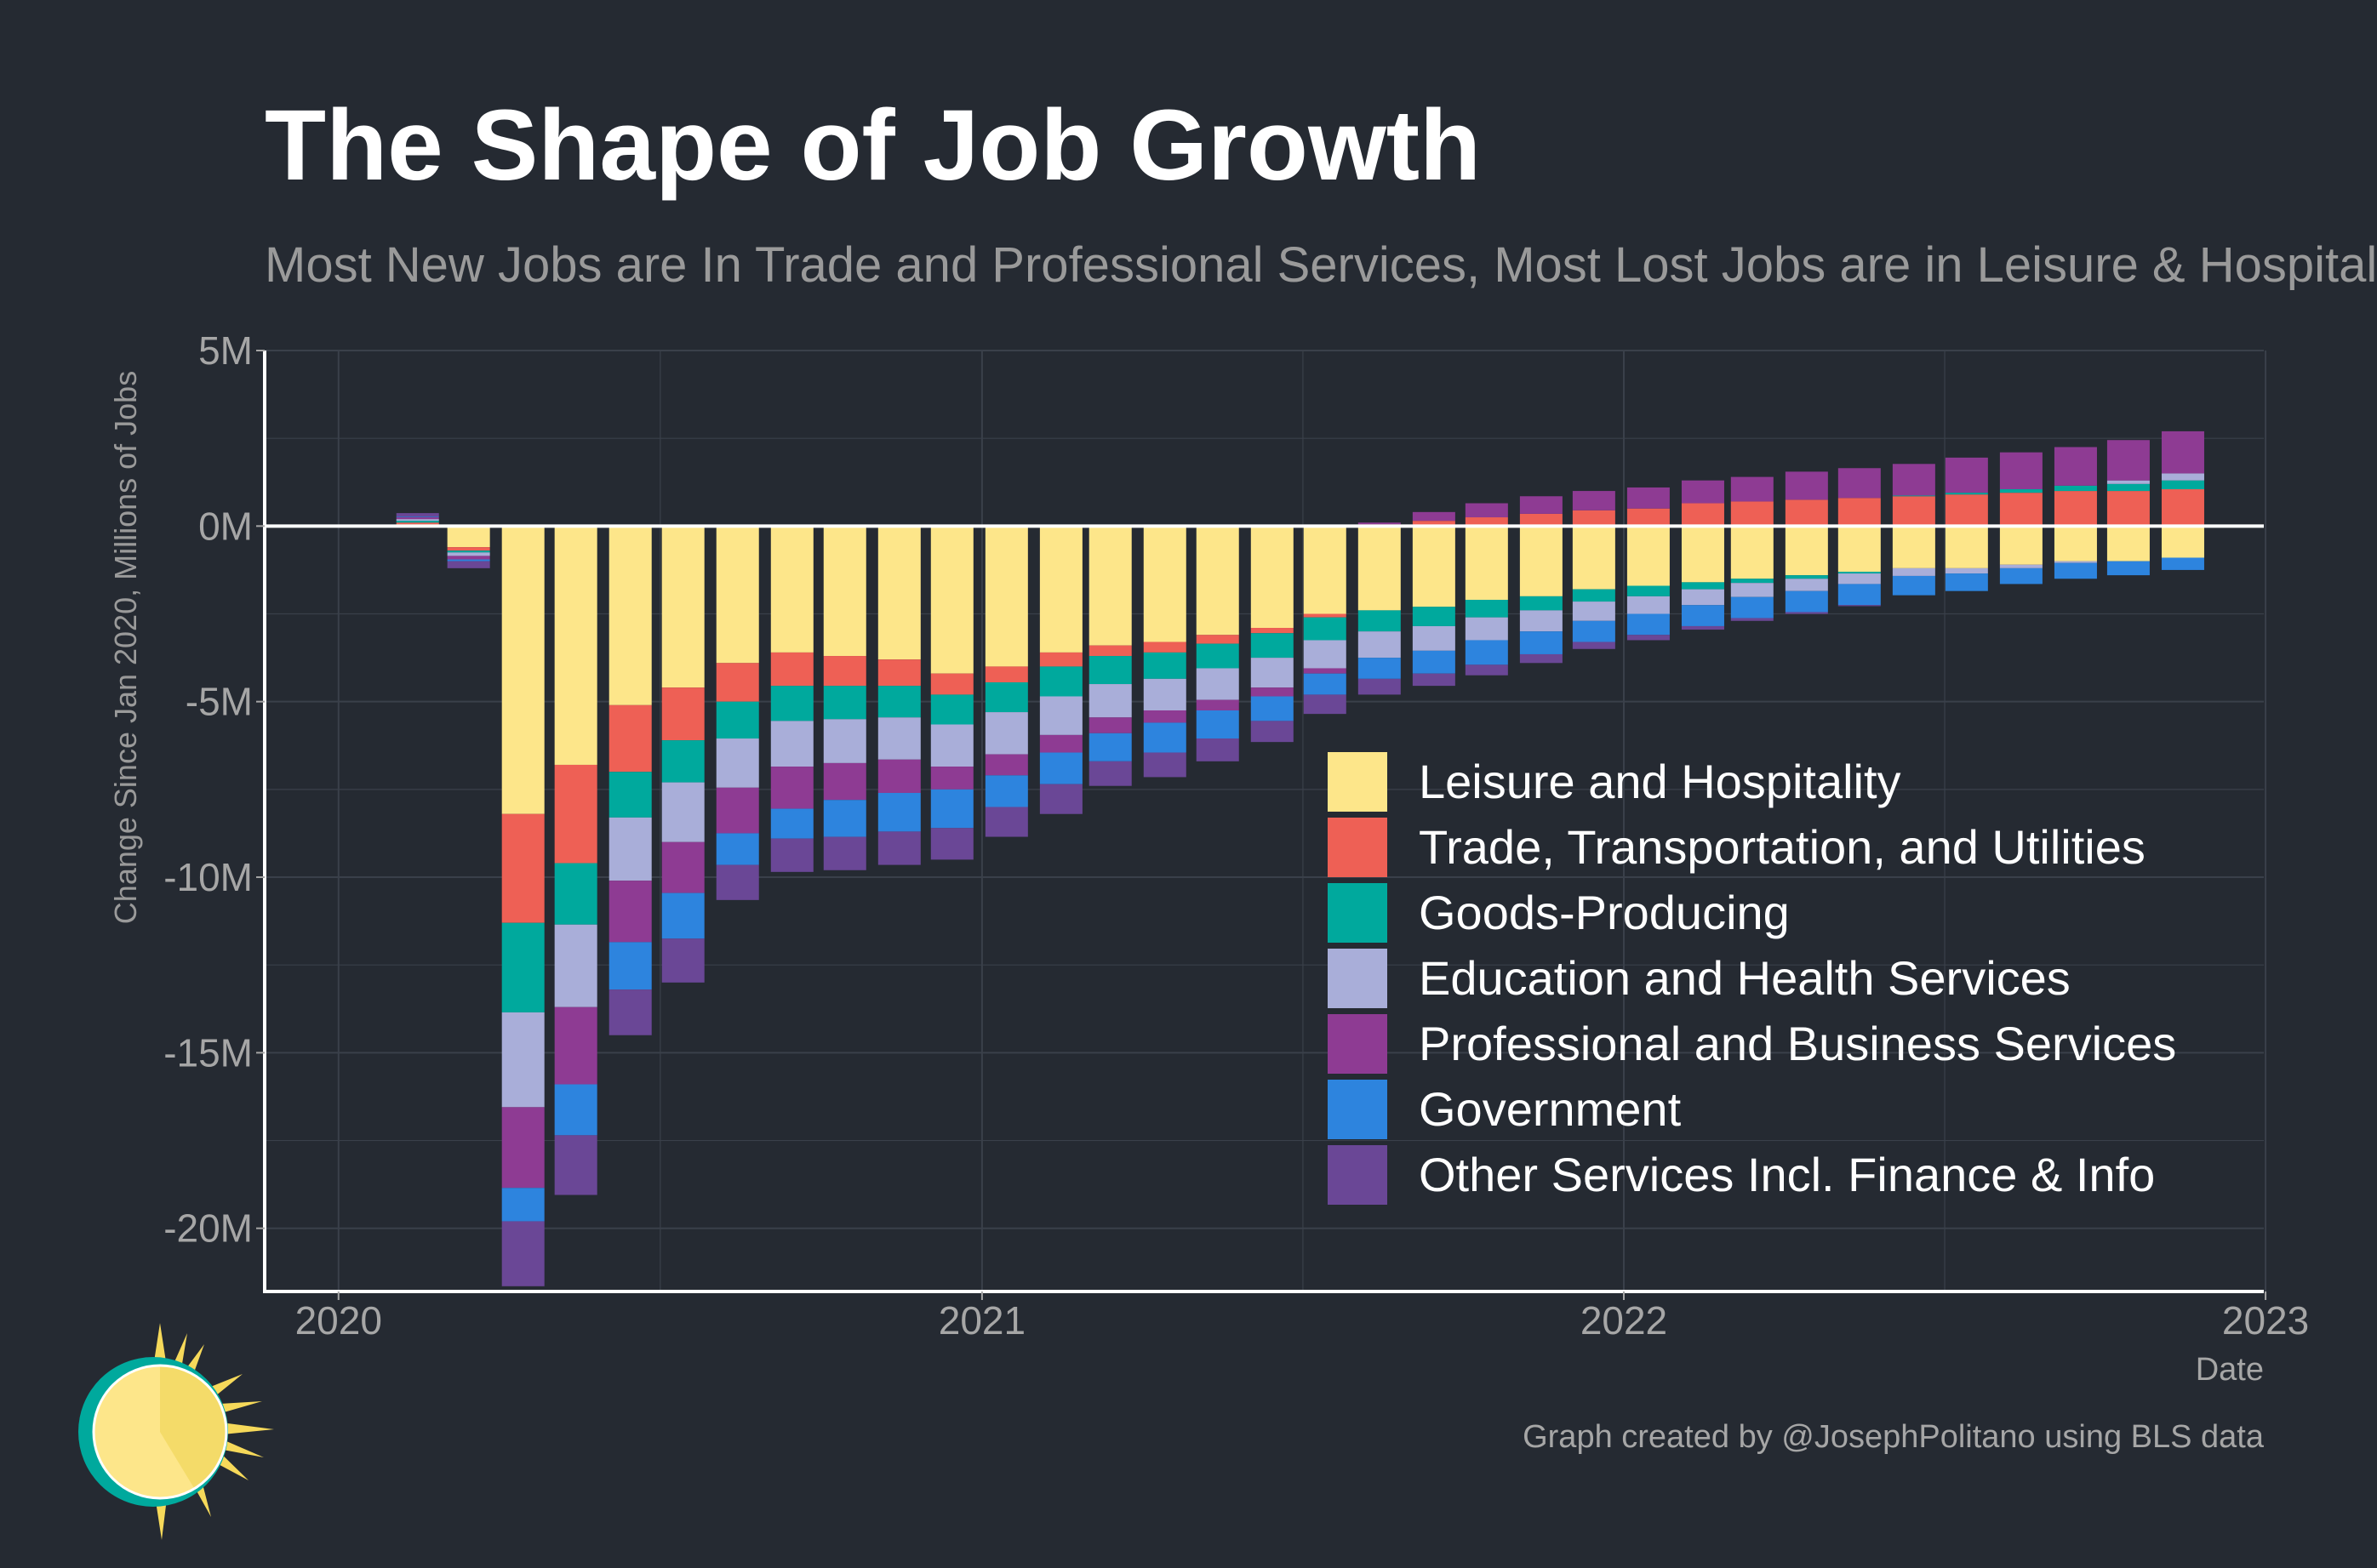  I want to click on legend-label: Leisure and Hospitality, so click(1660, 781).